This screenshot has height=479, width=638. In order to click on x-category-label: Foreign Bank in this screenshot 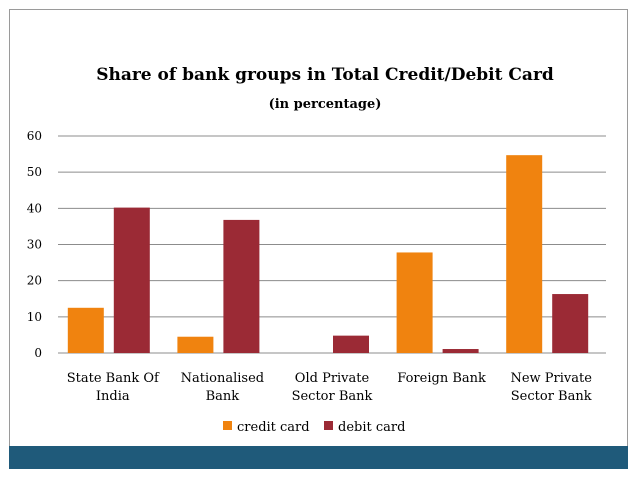, I will do `click(441, 378)`.